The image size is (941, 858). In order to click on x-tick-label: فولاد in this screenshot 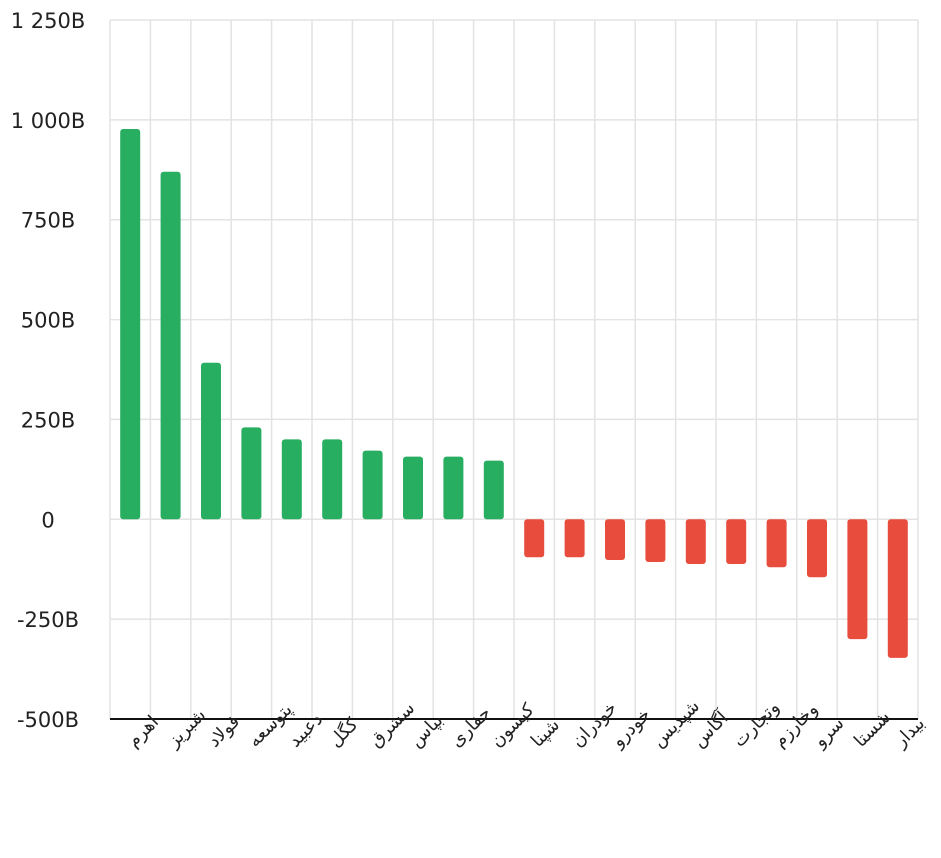, I will do `click(224, 731)`.